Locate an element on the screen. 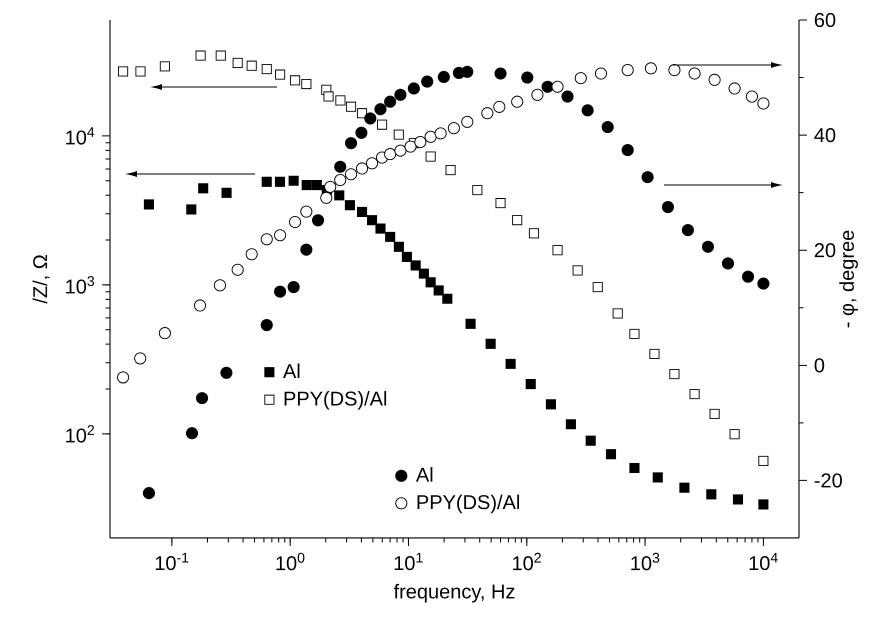 This screenshot has height=623, width=873. y-tick-label: 10$^{3}$ is located at coordinates (80, 285).